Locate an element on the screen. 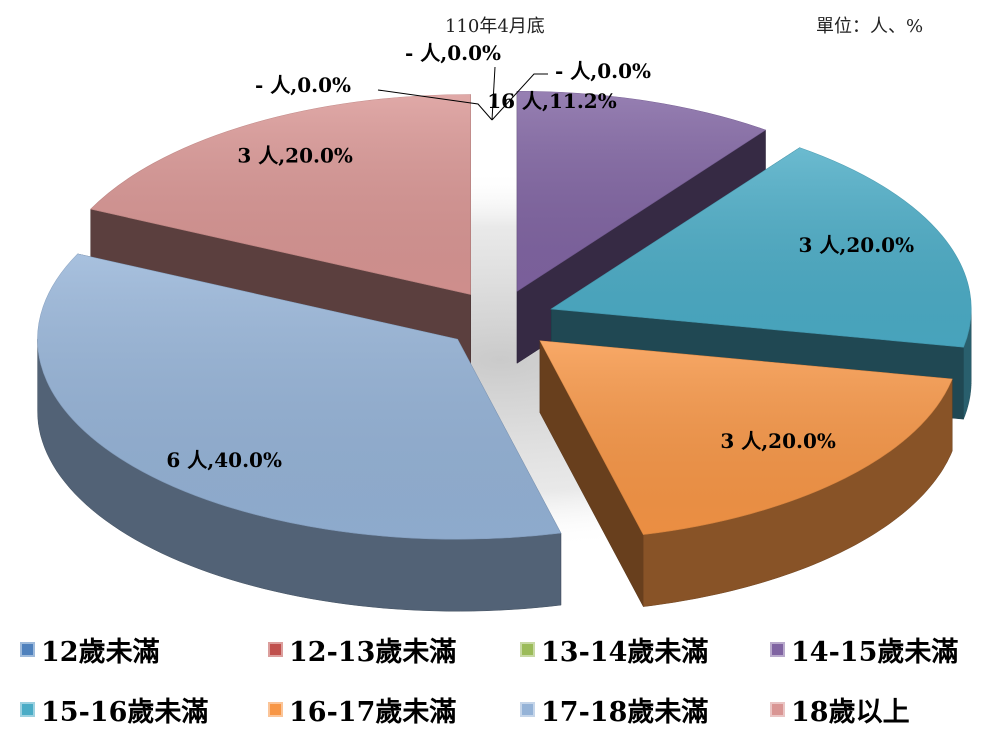 Image resolution: width=983 pixels, height=747 pixels. legend-item-8: 18歲以上 is located at coordinates (840, 709).